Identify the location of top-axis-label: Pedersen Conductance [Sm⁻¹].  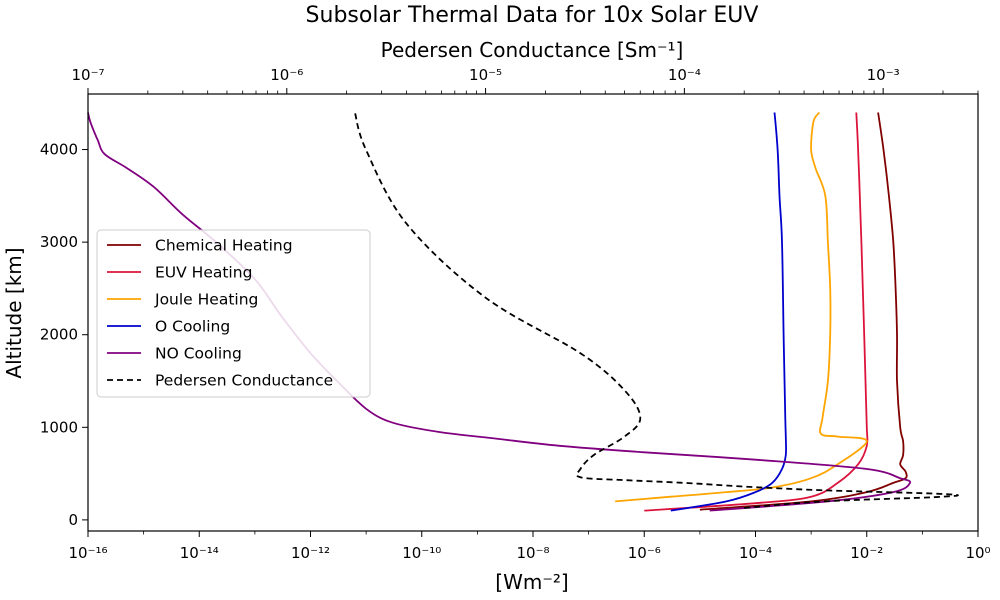
(532, 50).